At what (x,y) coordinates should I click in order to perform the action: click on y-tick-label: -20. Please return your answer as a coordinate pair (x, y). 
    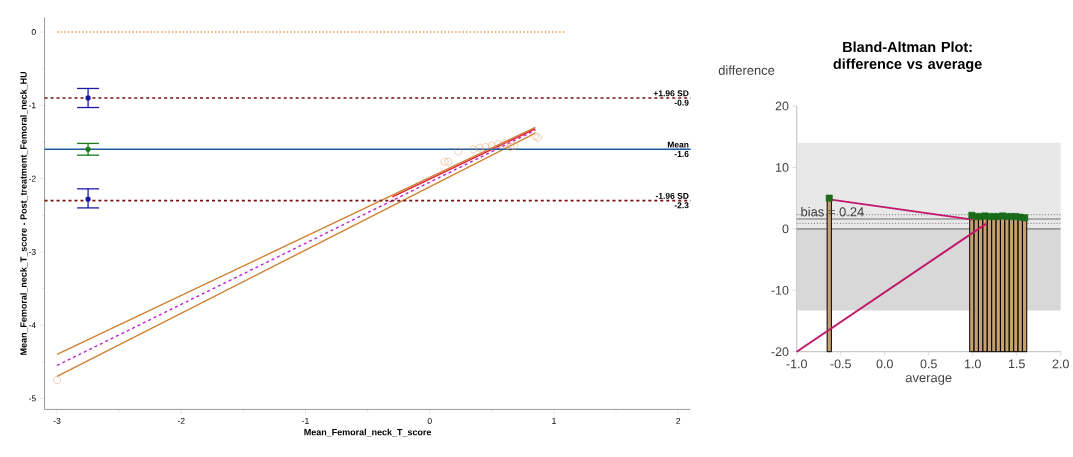
    Looking at the image, I should click on (780, 352).